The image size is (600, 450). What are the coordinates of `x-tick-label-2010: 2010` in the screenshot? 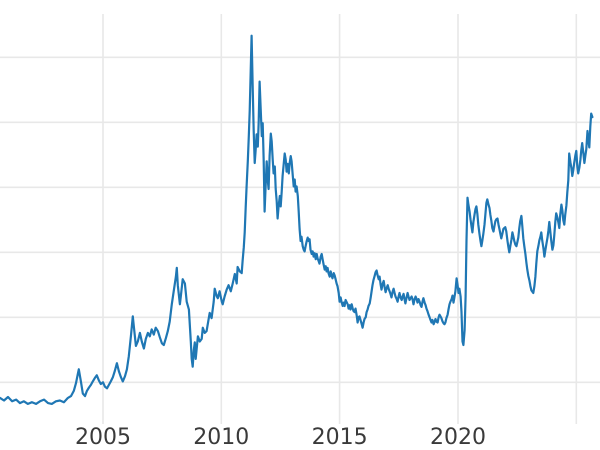 It's located at (221, 437).